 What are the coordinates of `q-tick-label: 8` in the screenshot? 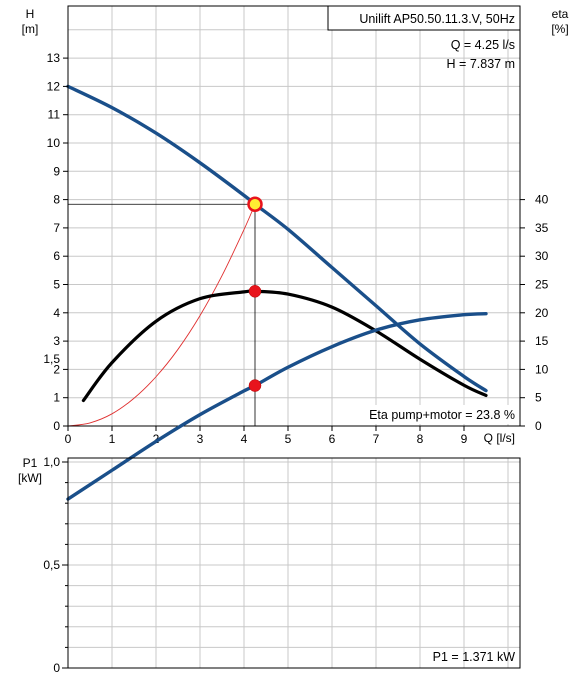 It's located at (420, 439).